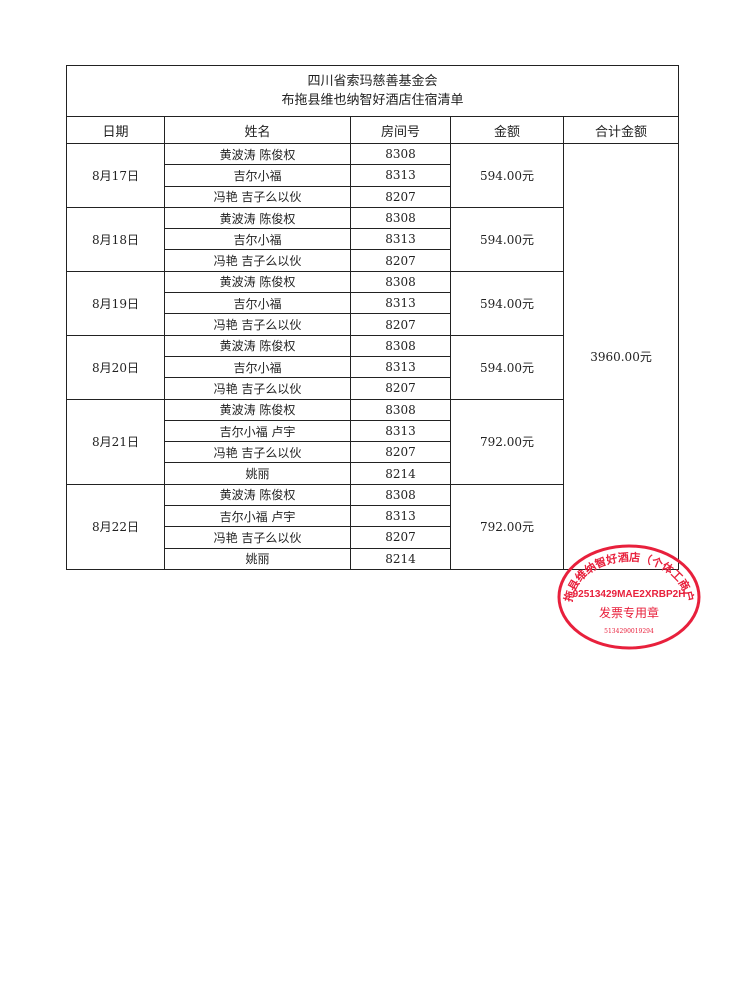 The image size is (750, 1000). I want to click on document-title: 四川省索玛慈善基金会 布拖县维也纳智好酒店住宿清单, so click(372, 91).